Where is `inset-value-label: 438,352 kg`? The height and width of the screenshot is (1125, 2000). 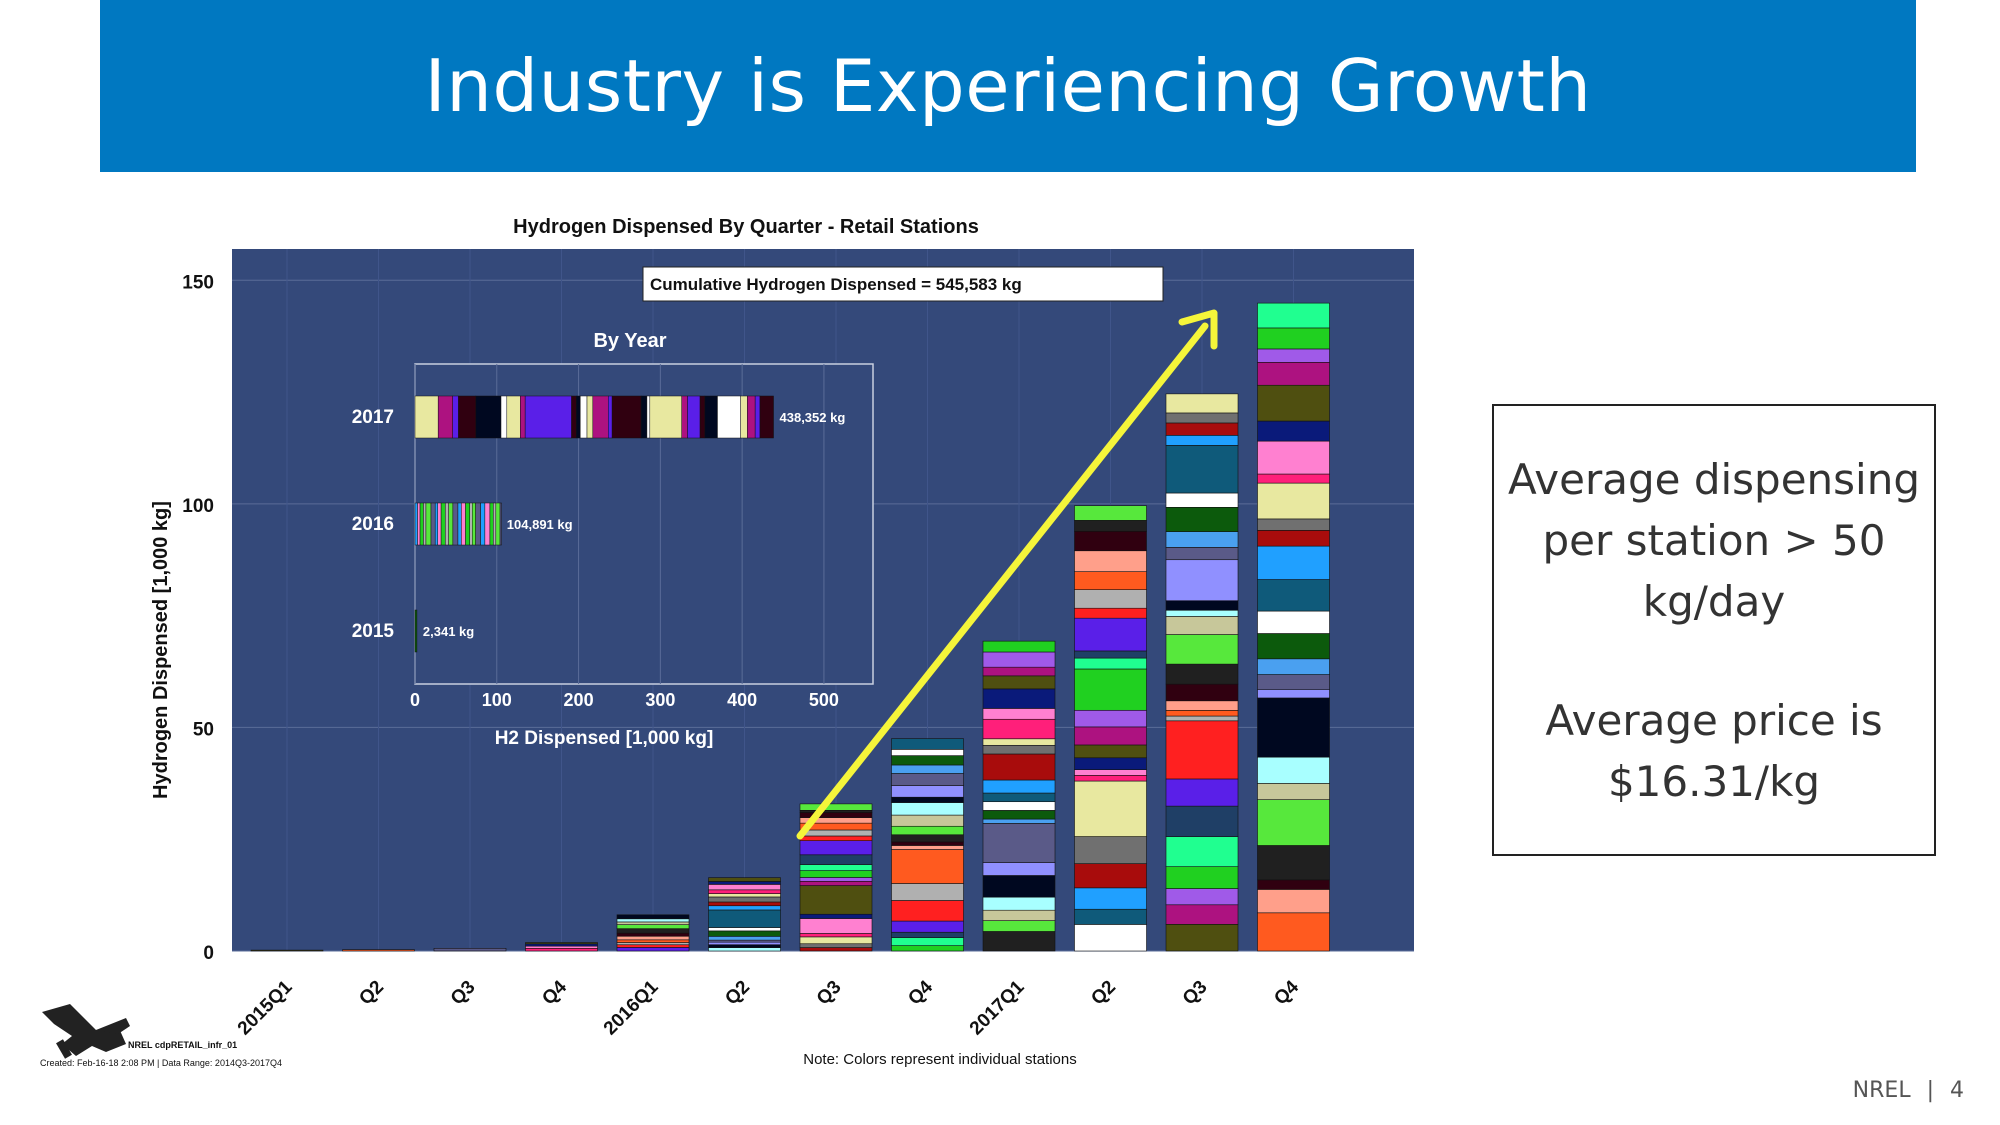 inset-value-label: 438,352 kg is located at coordinates (813, 417).